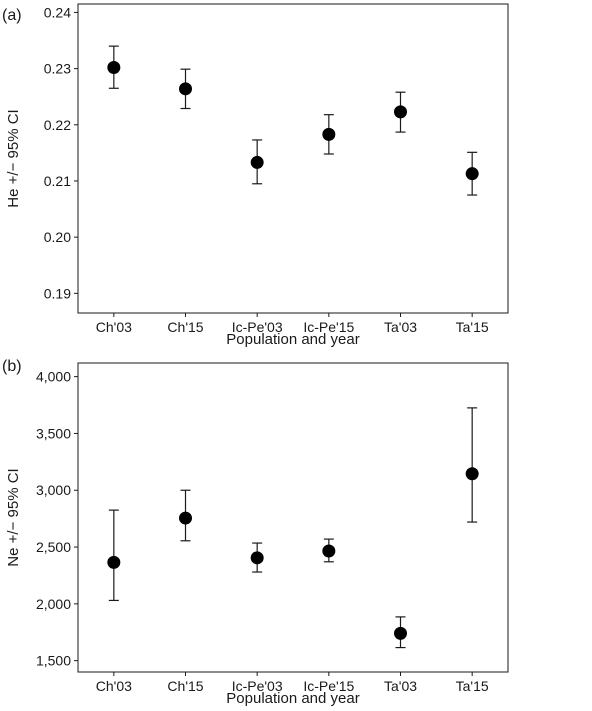 Image resolution: width=592 pixels, height=711 pixels. Describe the element at coordinates (57, 293) in the screenshot. I see `y-tick-label: 0.19` at that location.